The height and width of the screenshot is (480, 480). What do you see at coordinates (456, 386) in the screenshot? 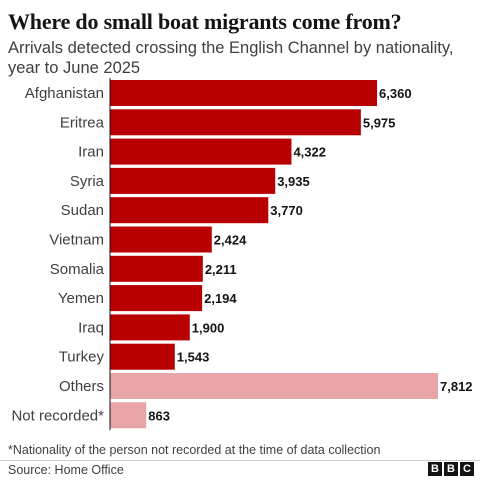
I see `value-label: 7,812` at bounding box center [456, 386].